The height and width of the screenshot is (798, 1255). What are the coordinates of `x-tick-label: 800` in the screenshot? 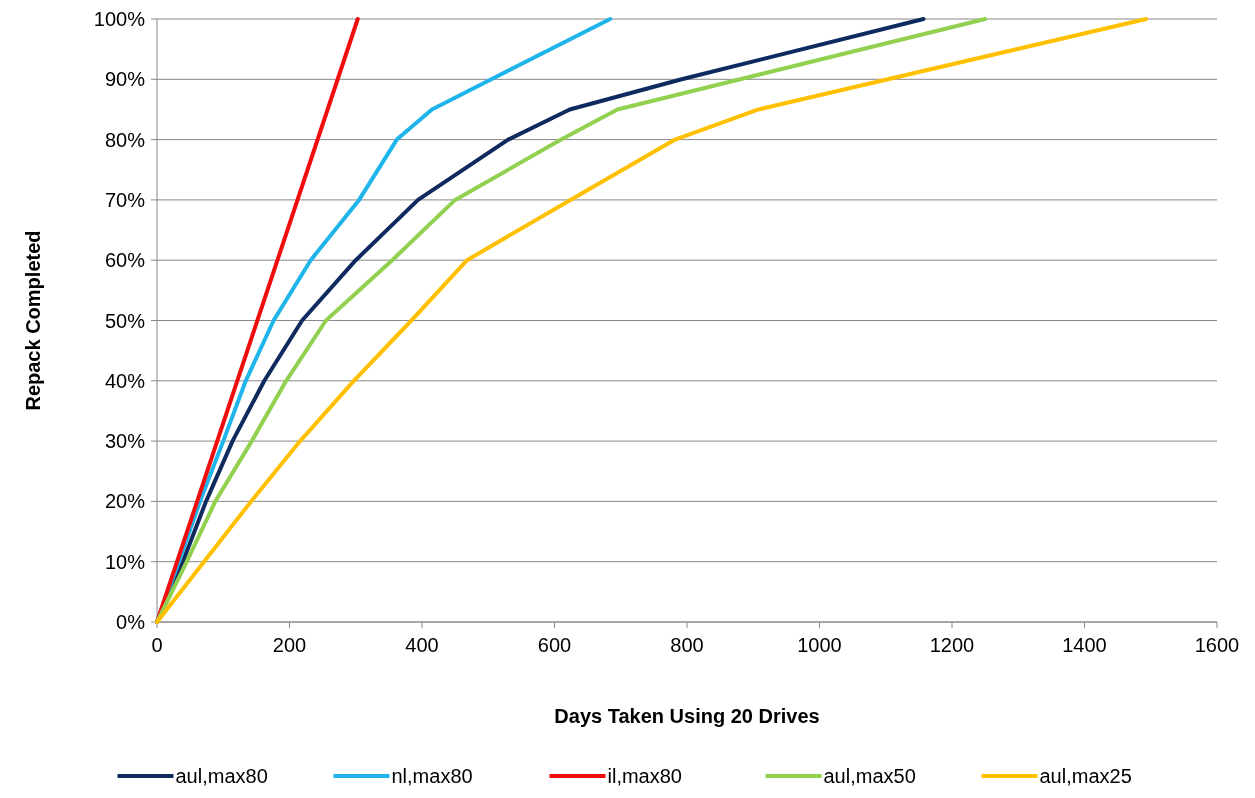 It's located at (687, 645).